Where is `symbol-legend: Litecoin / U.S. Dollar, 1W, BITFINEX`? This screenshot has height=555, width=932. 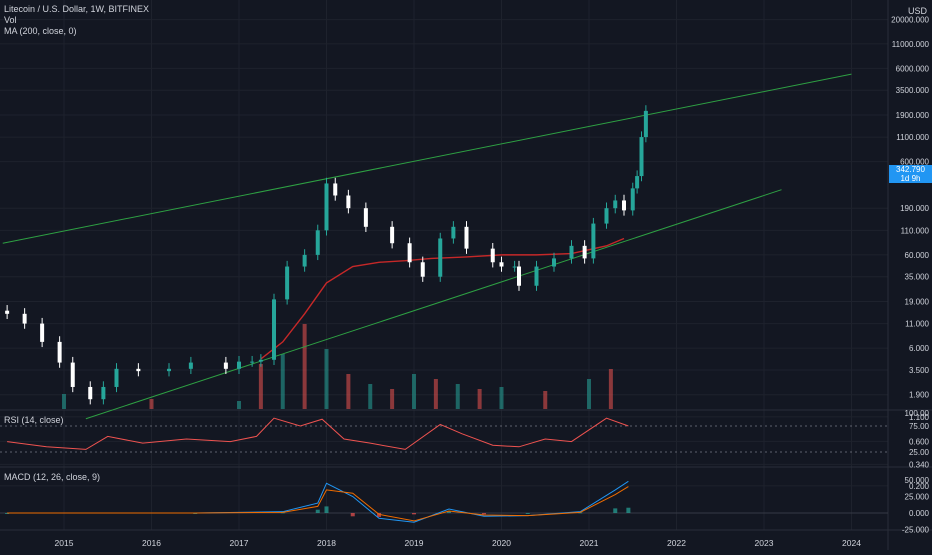
symbol-legend: Litecoin / U.S. Dollar, 1W, BITFINEX is located at coordinates (77, 9).